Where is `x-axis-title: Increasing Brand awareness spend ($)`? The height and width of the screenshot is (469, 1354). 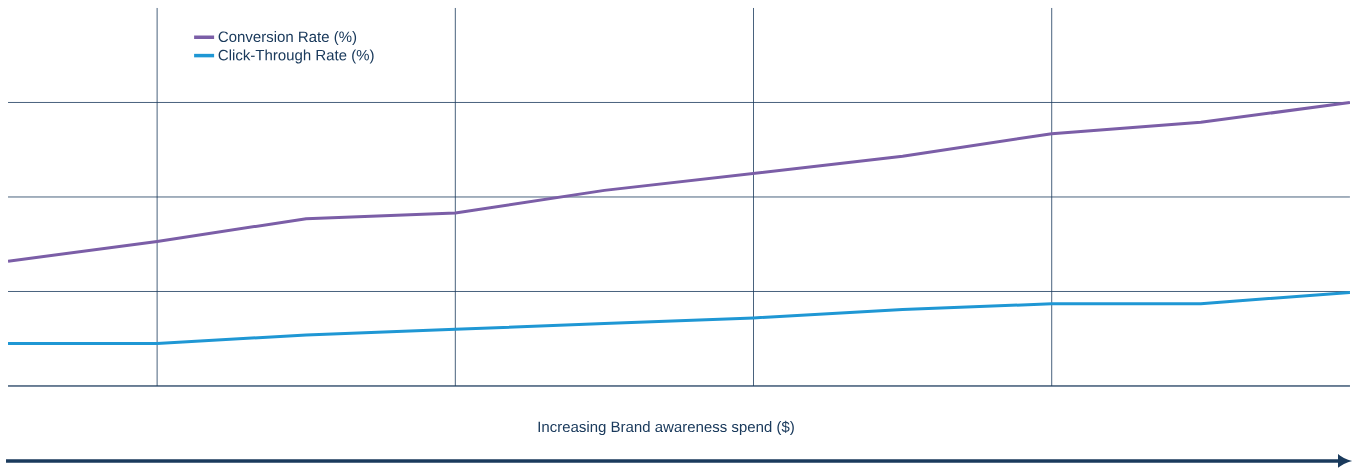 x-axis-title: Increasing Brand awareness spend ($) is located at coordinates (666, 428).